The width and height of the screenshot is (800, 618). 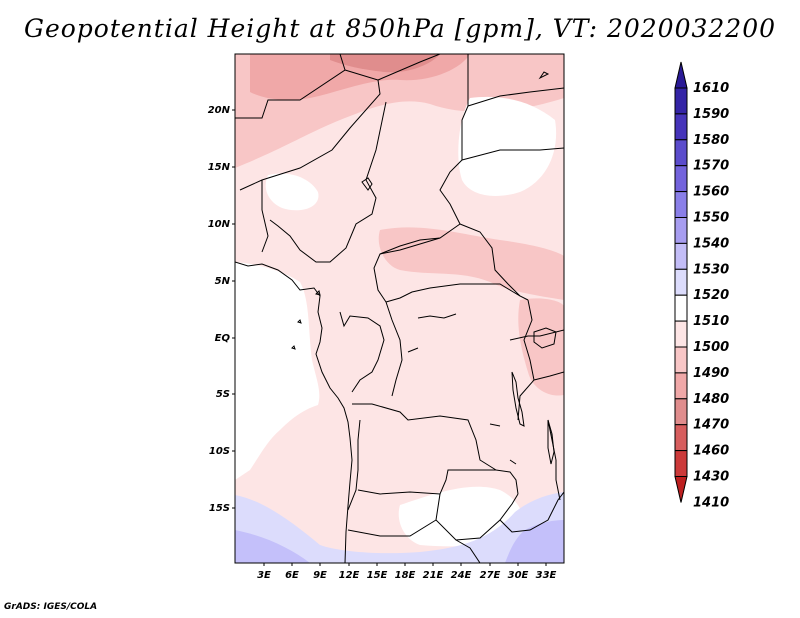 I want to click on latitude-axis: 20N 15N 10N 5N EQ 5S 10S 15S, so click(x=221, y=309).